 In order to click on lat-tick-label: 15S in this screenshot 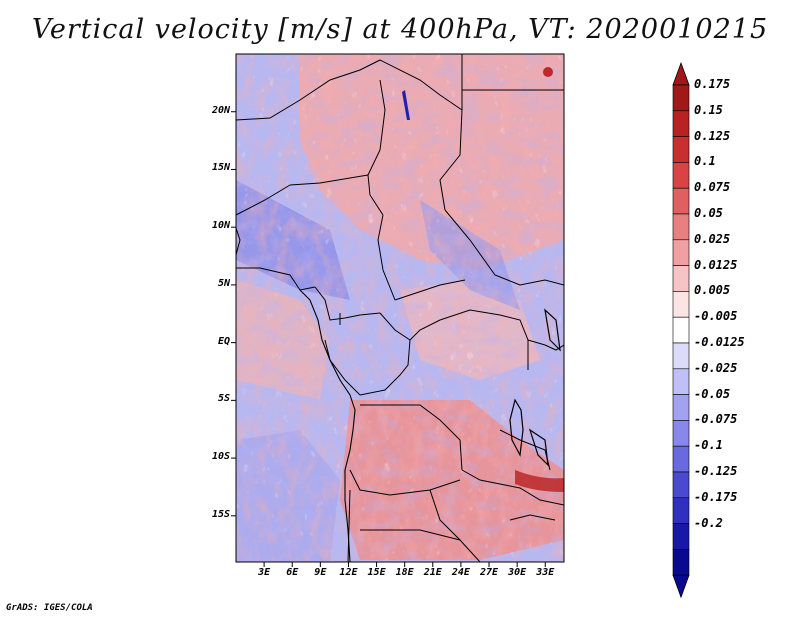, I will do `click(220, 514)`.